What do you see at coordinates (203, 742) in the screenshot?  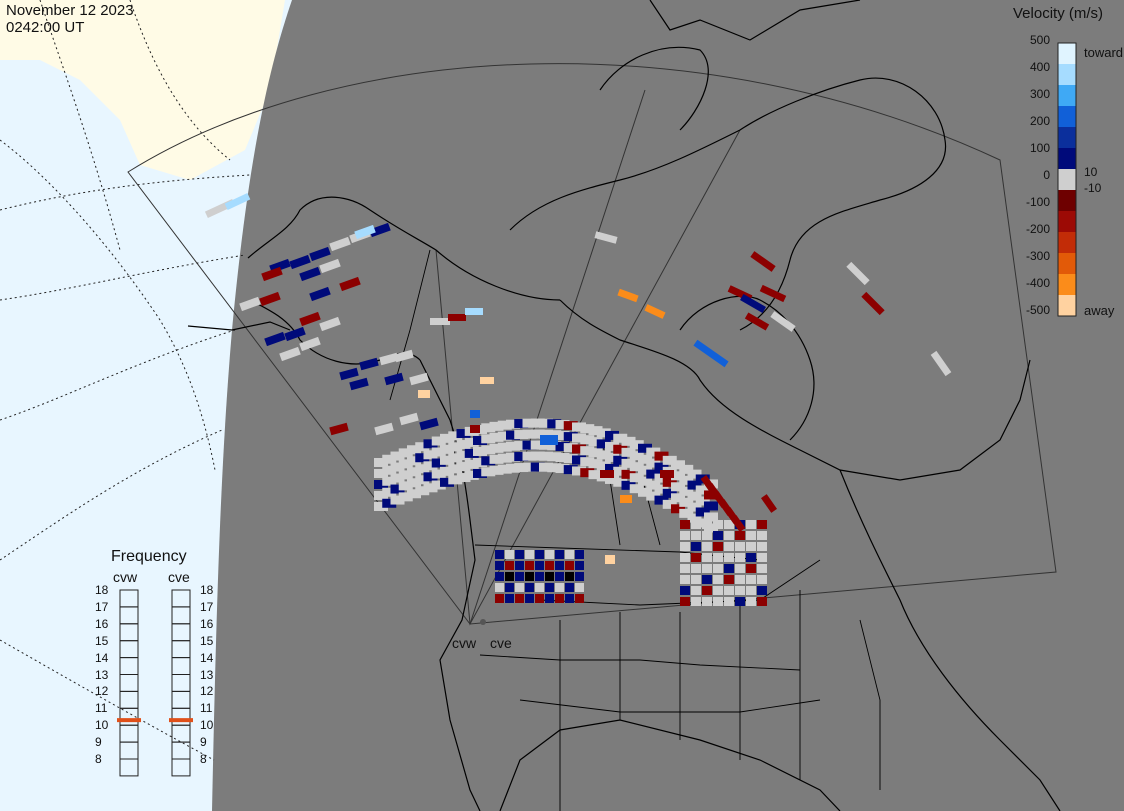 I see `frequency-tick: 9` at bounding box center [203, 742].